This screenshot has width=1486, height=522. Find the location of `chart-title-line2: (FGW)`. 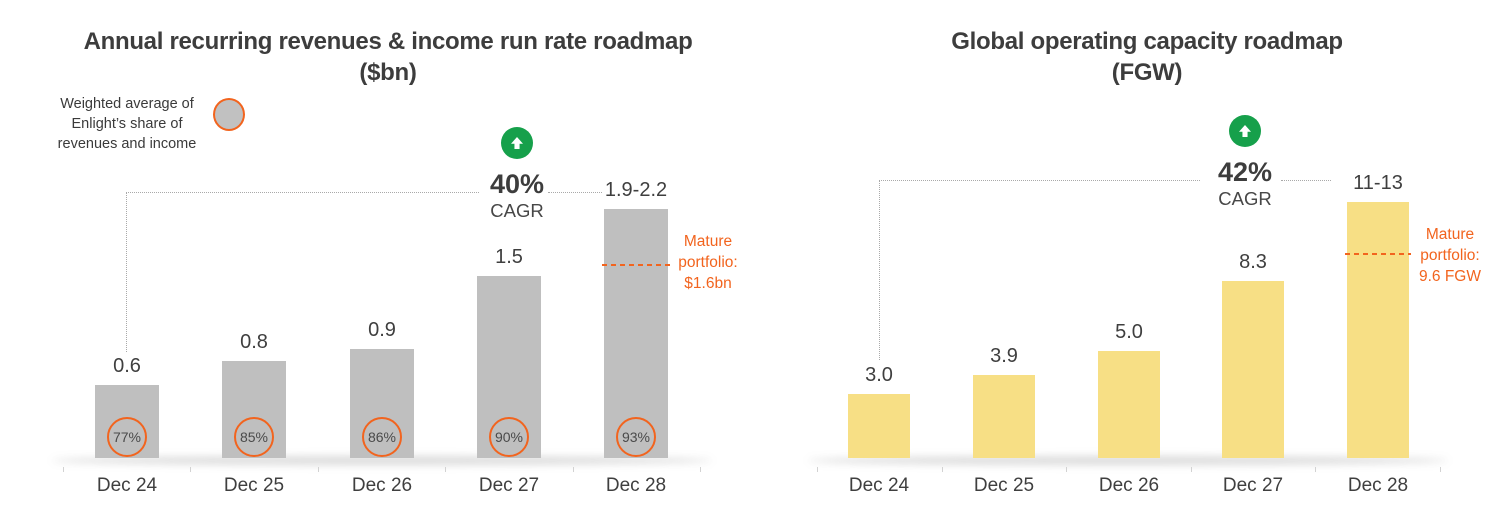

chart-title-line2: (FGW) is located at coordinates (1147, 72).